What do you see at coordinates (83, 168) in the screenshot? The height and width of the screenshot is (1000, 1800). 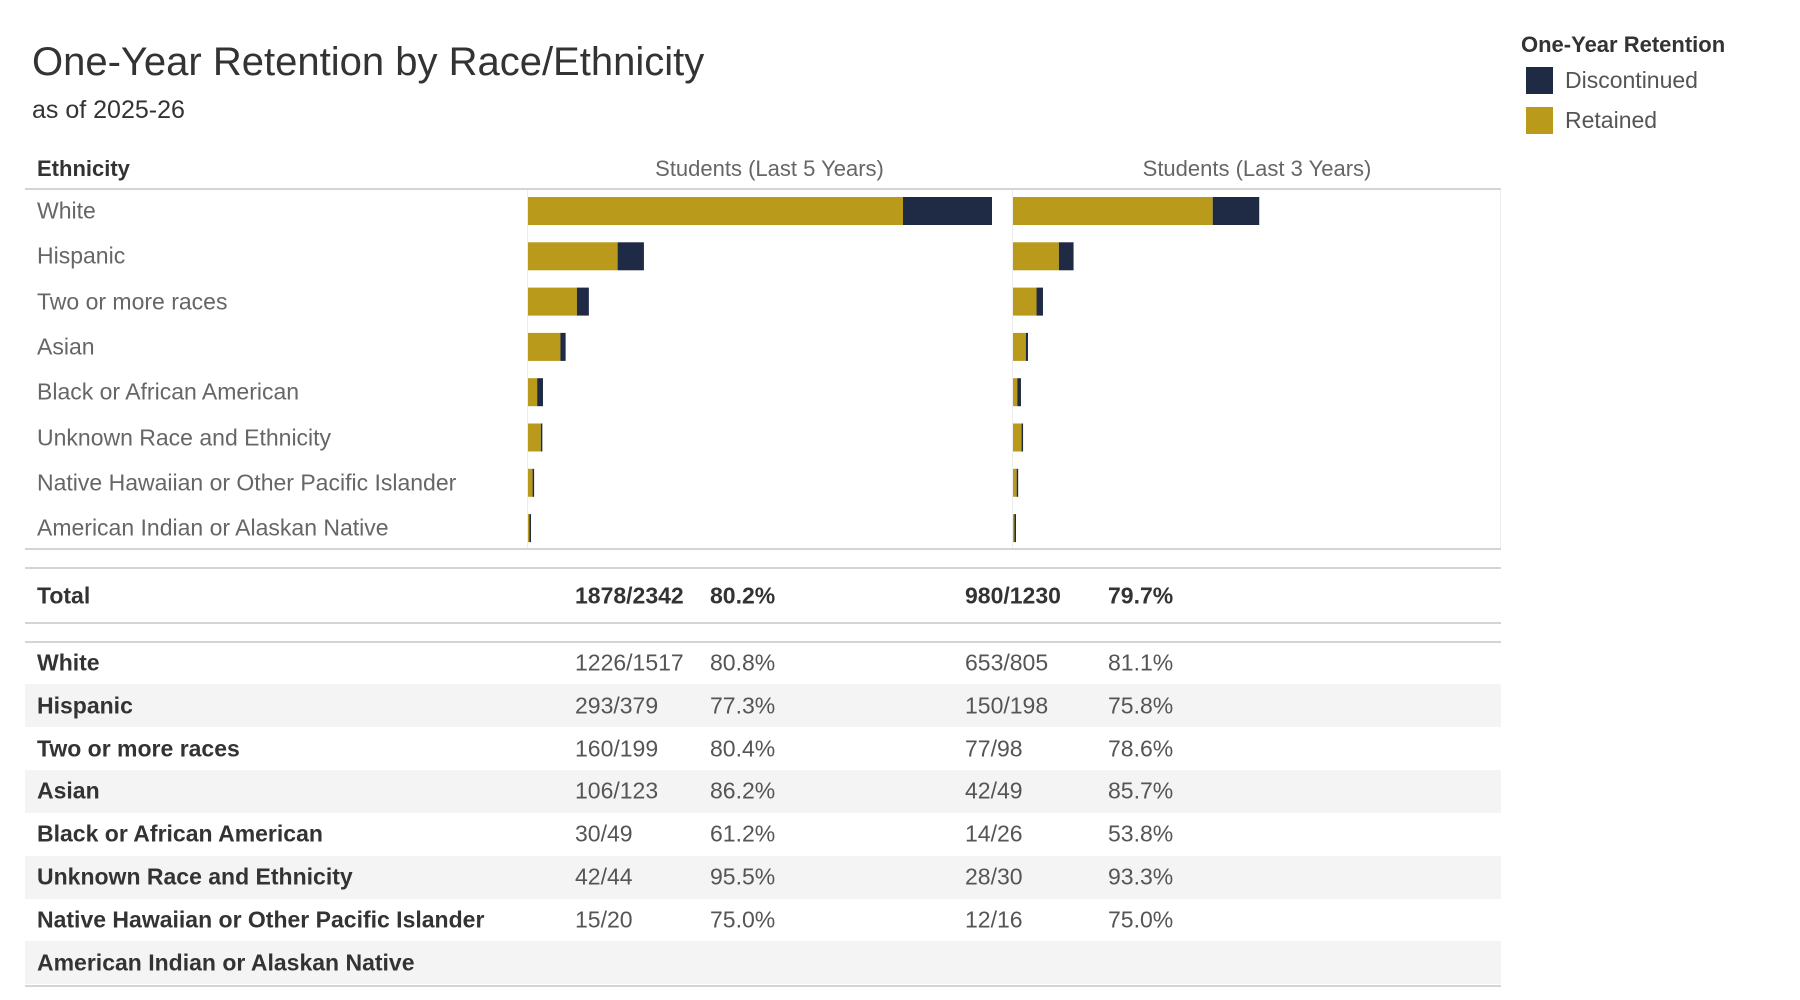 I see `ethnicity-header: Ethnicity` at bounding box center [83, 168].